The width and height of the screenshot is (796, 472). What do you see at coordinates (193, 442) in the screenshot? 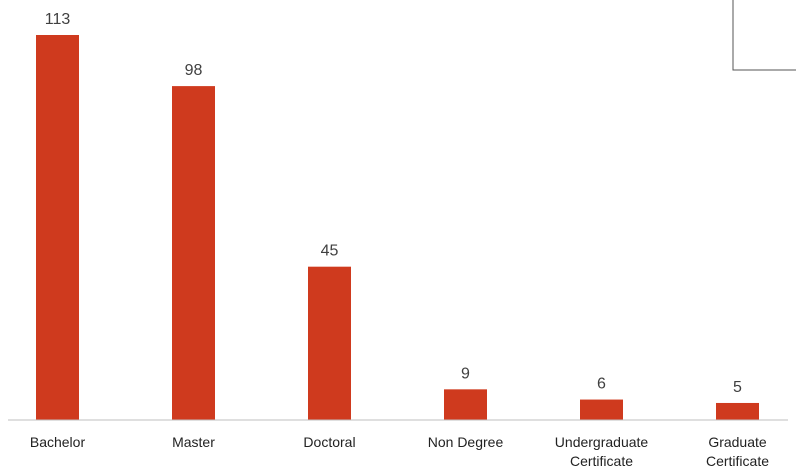
I see `category-label-1-0: Master` at bounding box center [193, 442].